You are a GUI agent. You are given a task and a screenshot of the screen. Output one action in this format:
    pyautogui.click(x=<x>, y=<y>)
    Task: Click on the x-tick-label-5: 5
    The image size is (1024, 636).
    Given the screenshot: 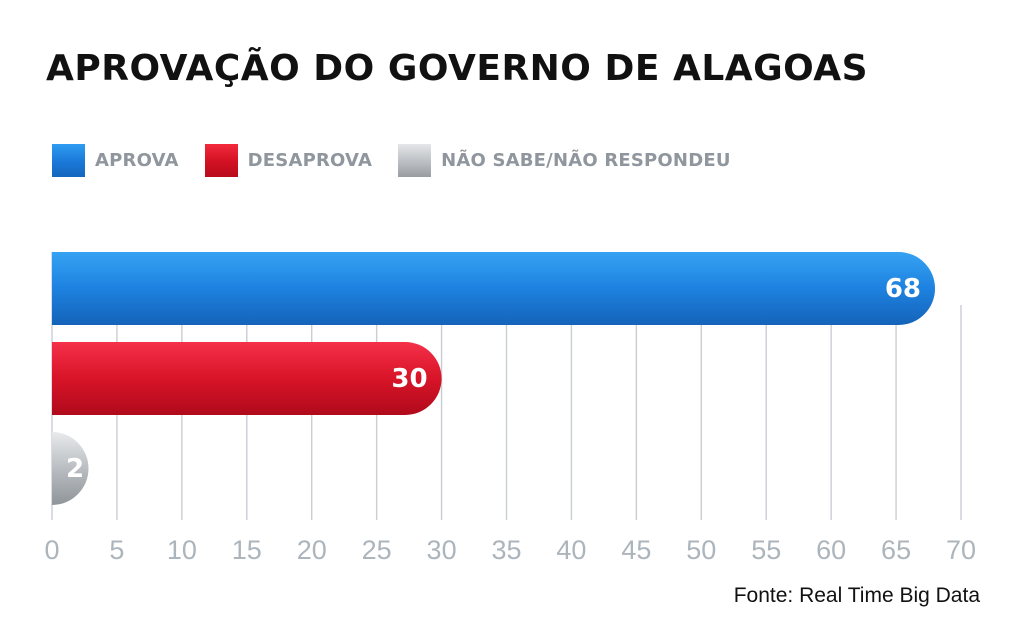 What is the action you would take?
    pyautogui.click(x=116, y=550)
    